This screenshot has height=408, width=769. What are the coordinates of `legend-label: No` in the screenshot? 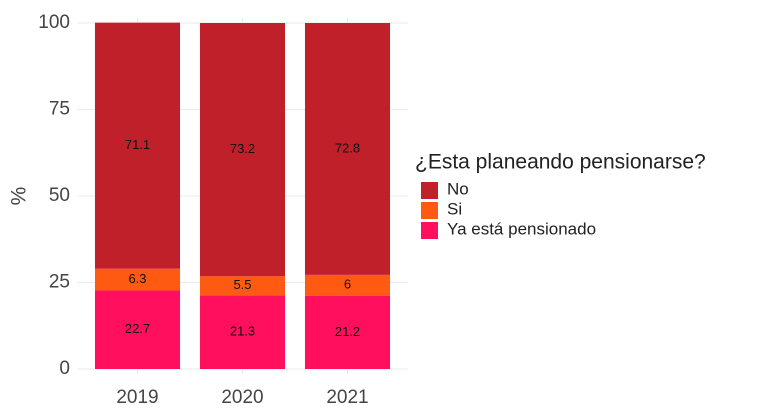 It's located at (458, 188).